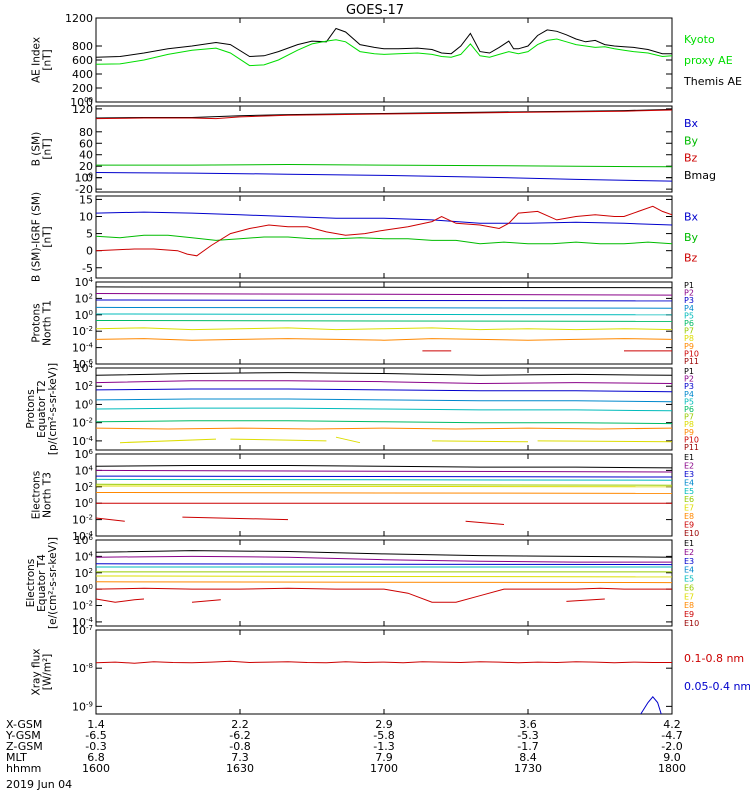  What do you see at coordinates (717, 686) in the screenshot?
I see `legend-entry: 0.05-0.4 nm` at bounding box center [717, 686].